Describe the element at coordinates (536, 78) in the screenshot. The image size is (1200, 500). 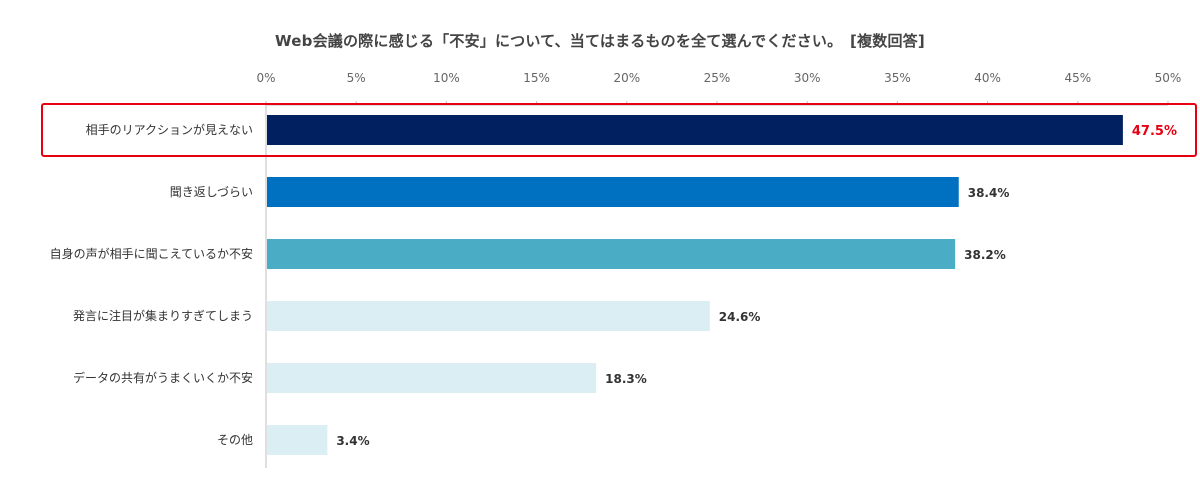
I see `x-tick-label: 15%` at that location.